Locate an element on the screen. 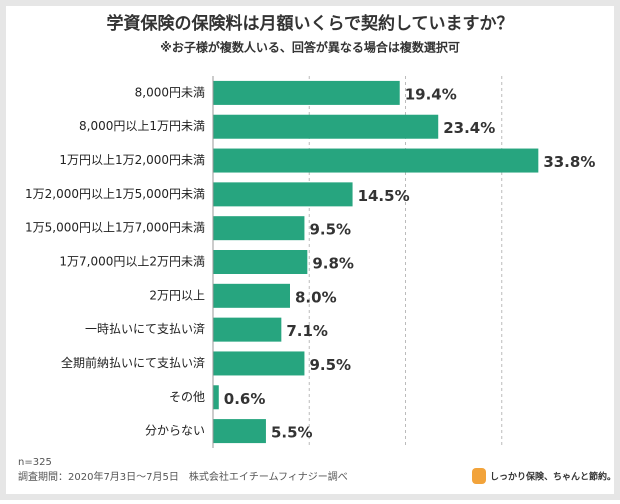 The image size is (620, 504). chart-title: 学資保険の保険料は月額いくらで契約していますか？ is located at coordinates (310, 23).